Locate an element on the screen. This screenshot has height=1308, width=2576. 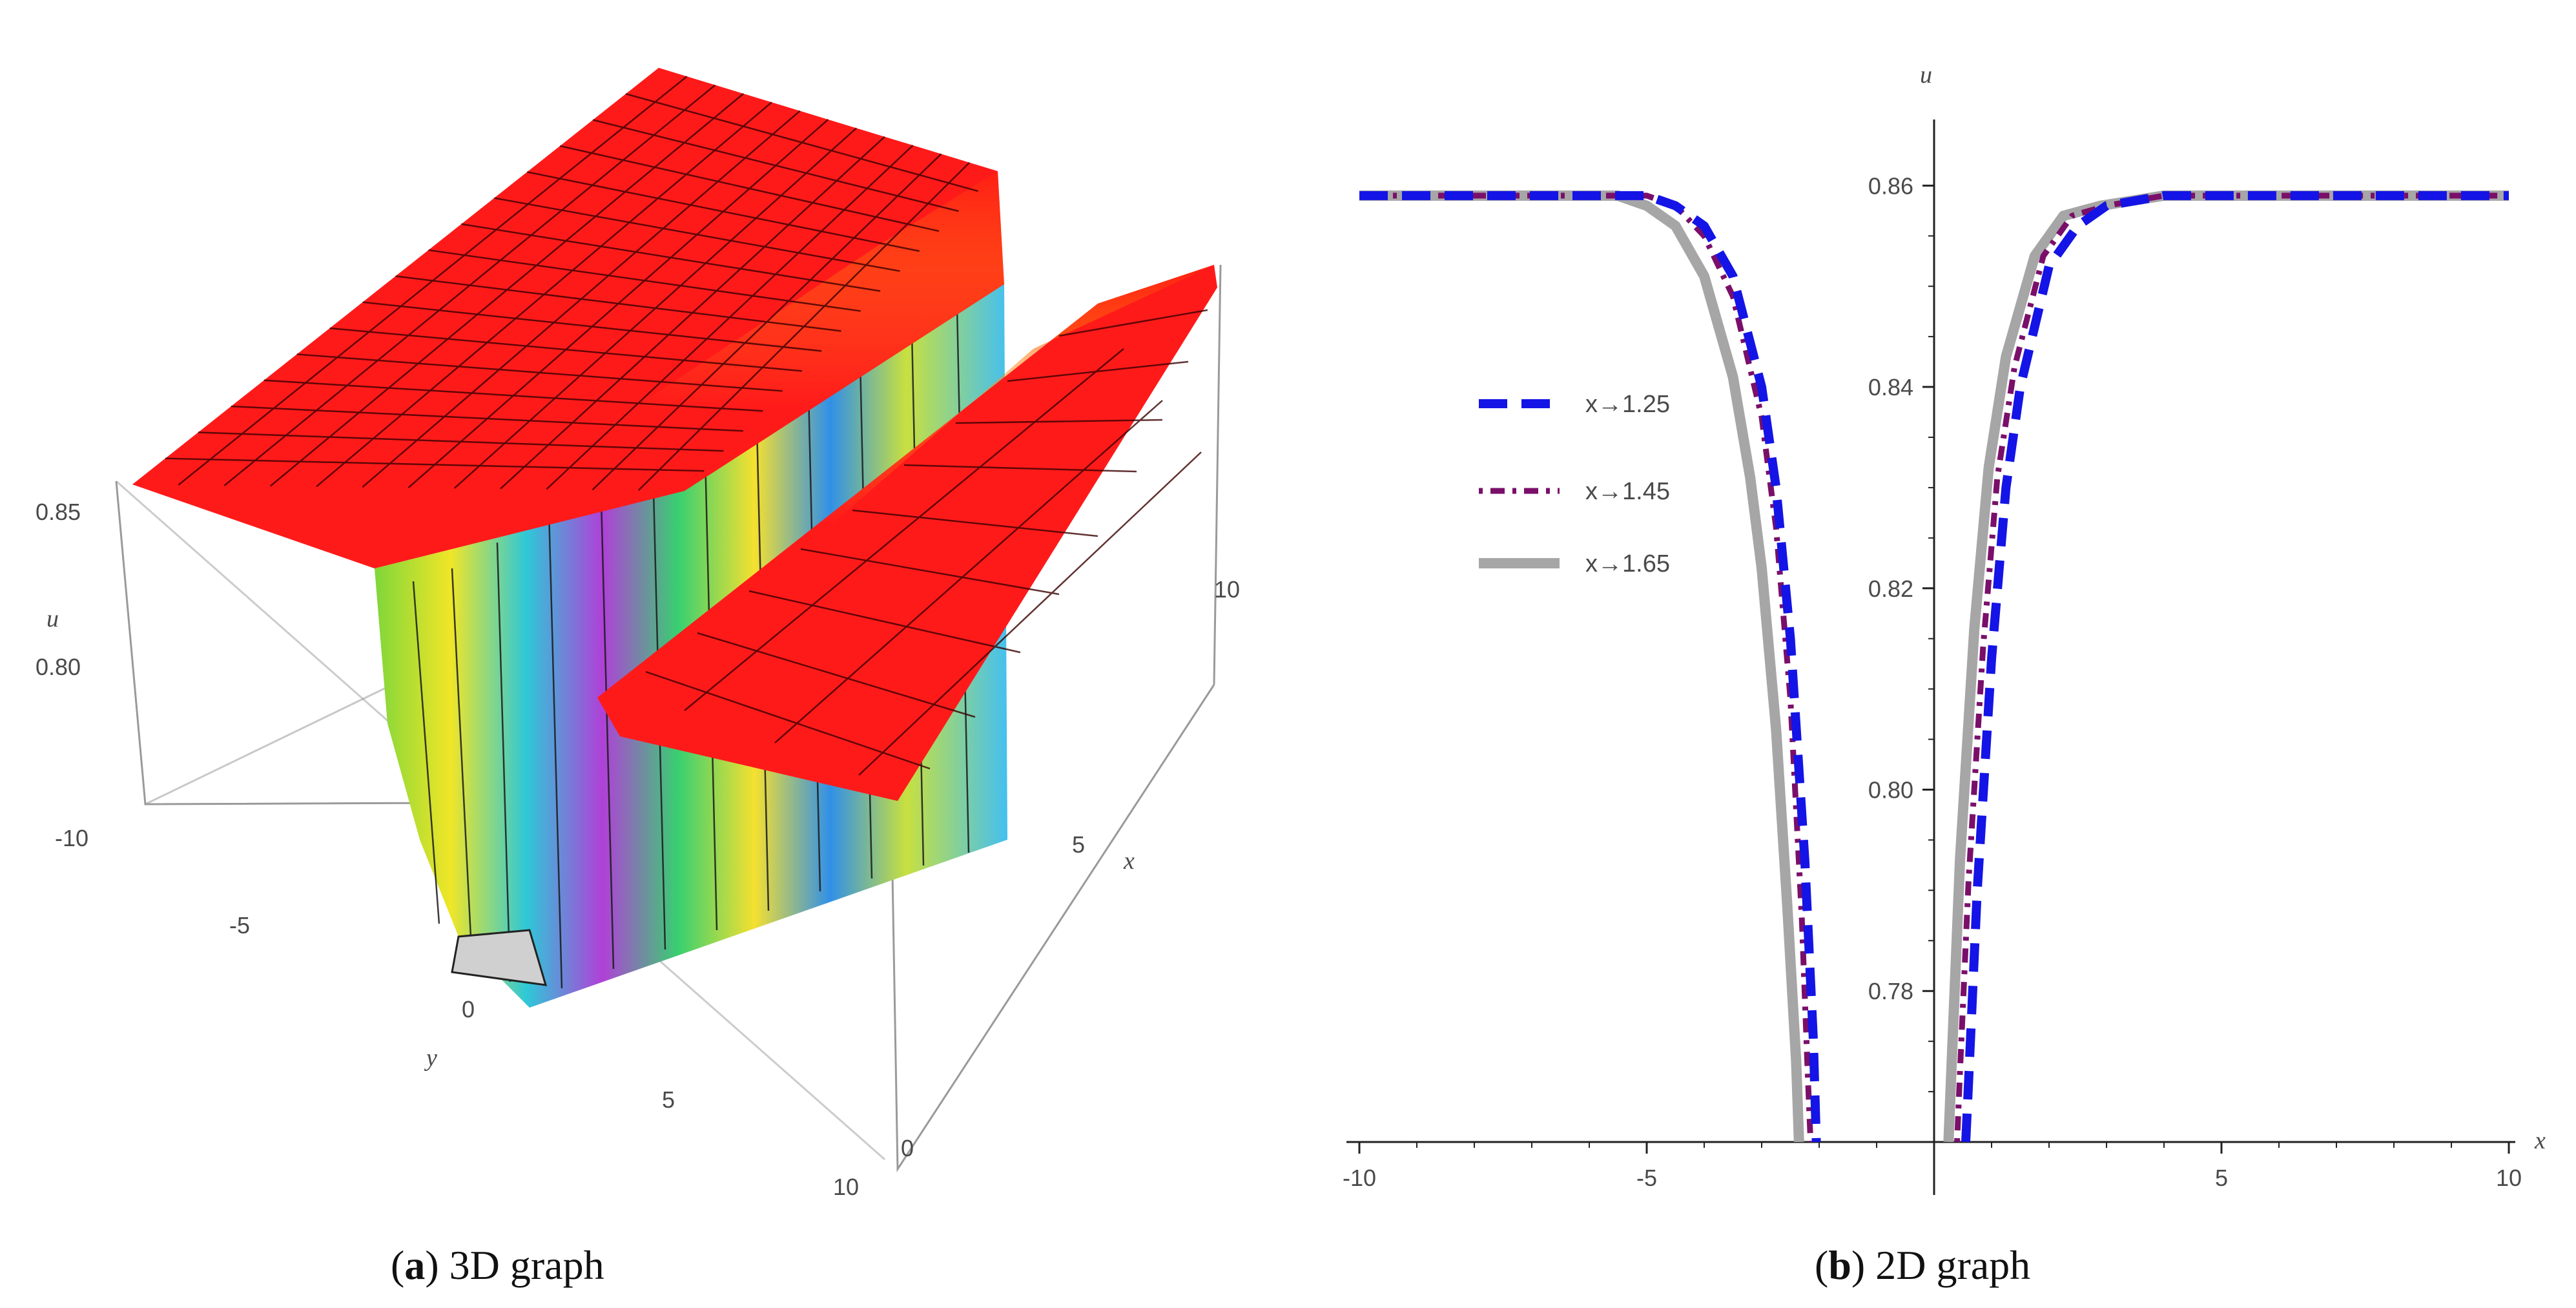
y-tick-label: 5 is located at coordinates (668, 1099).